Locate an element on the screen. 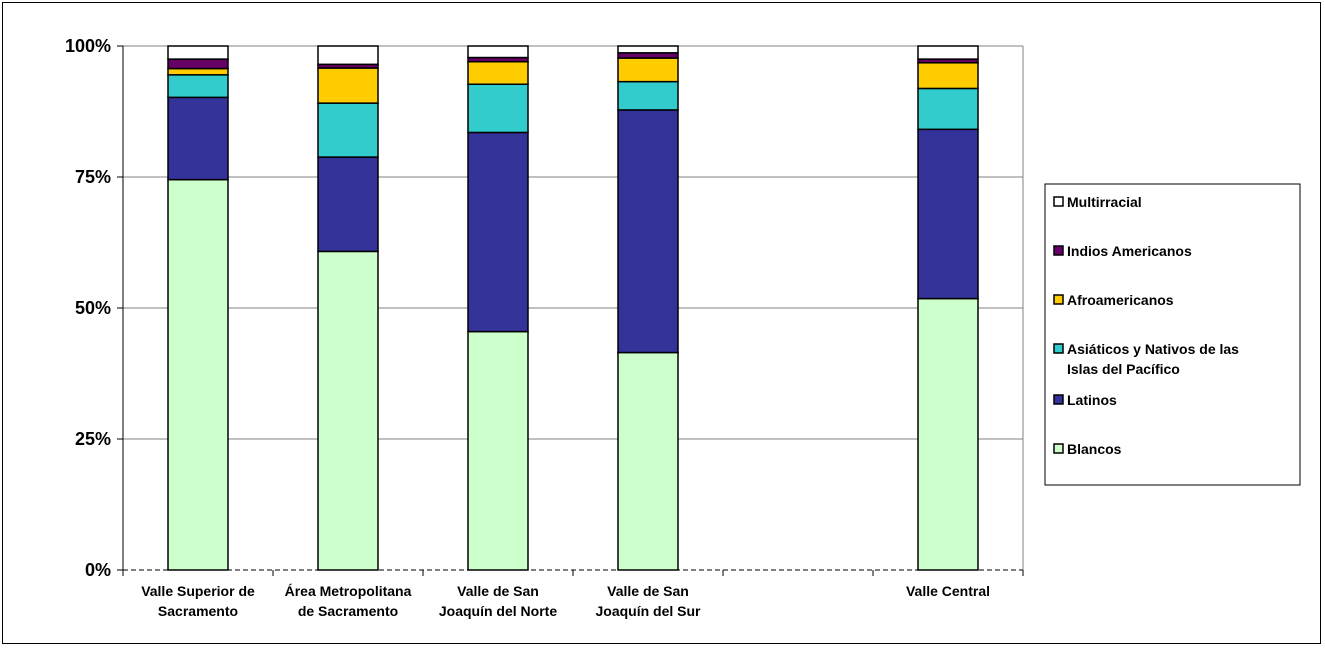 The height and width of the screenshot is (648, 1325). x-category-label: de Sacramento is located at coordinates (348, 611).